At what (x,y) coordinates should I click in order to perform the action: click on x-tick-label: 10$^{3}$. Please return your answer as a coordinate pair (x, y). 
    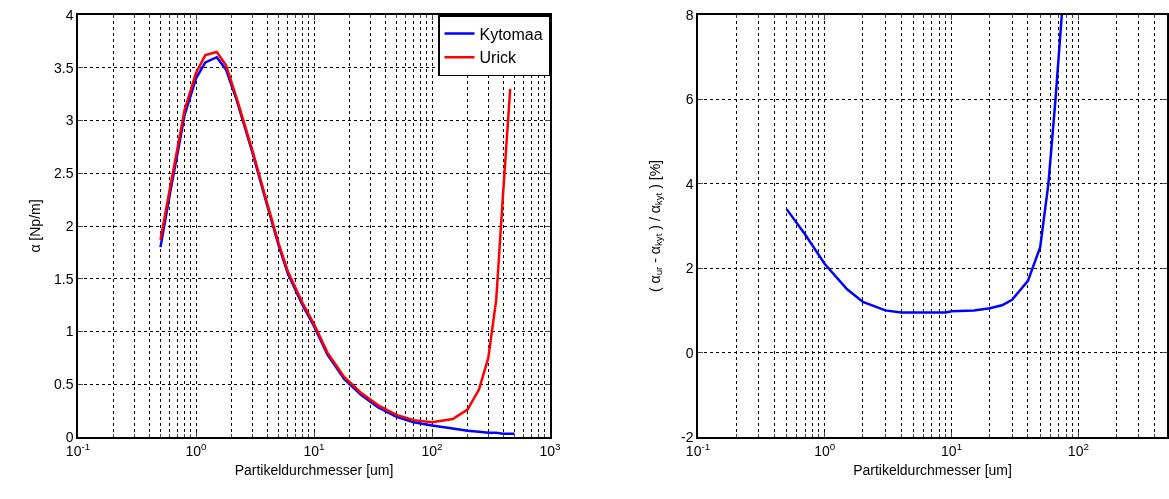
    Looking at the image, I should click on (550, 449).